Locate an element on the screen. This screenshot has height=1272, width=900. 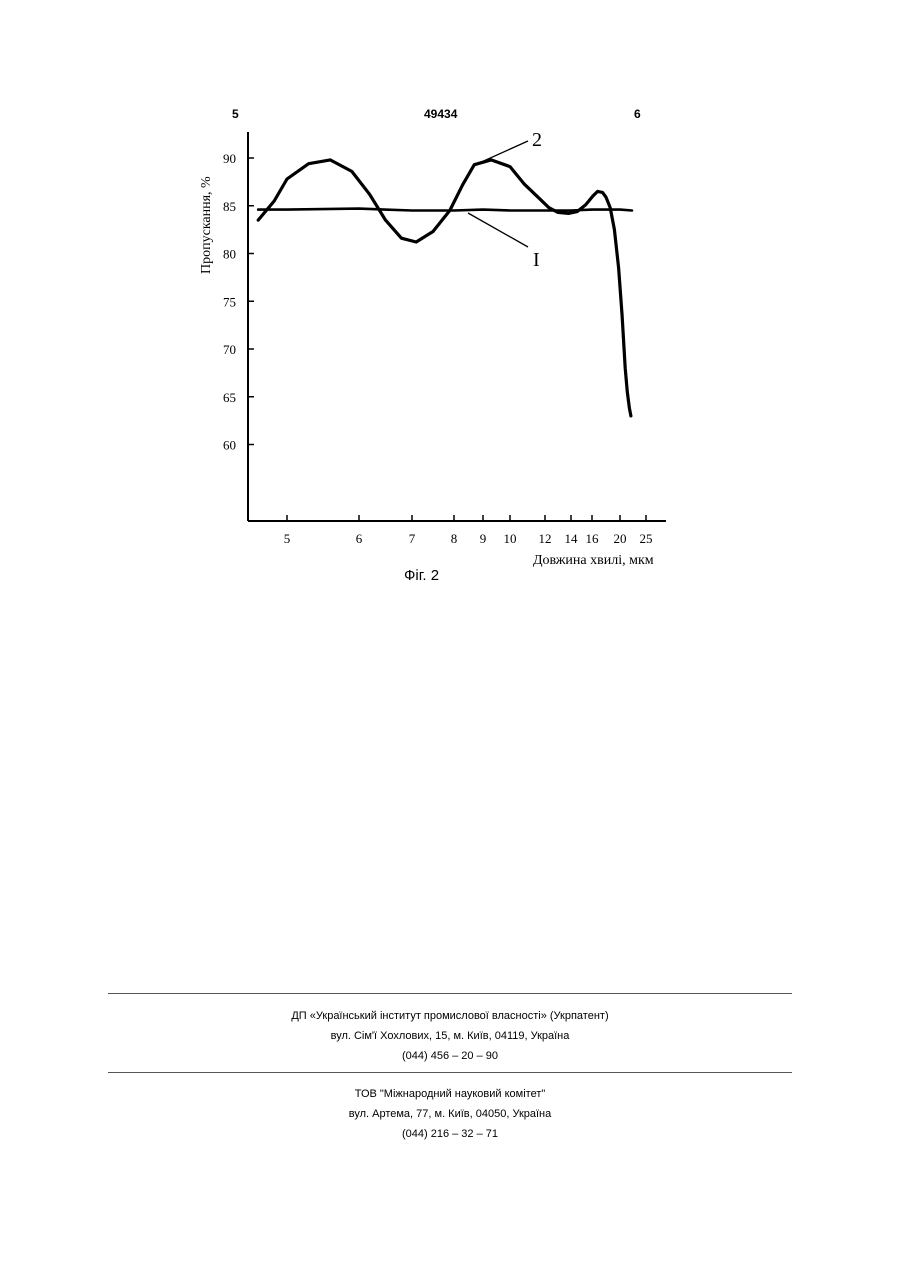
footer-org2-phone: (044) 216 – 32 – 71 is located at coordinates (450, 1134).